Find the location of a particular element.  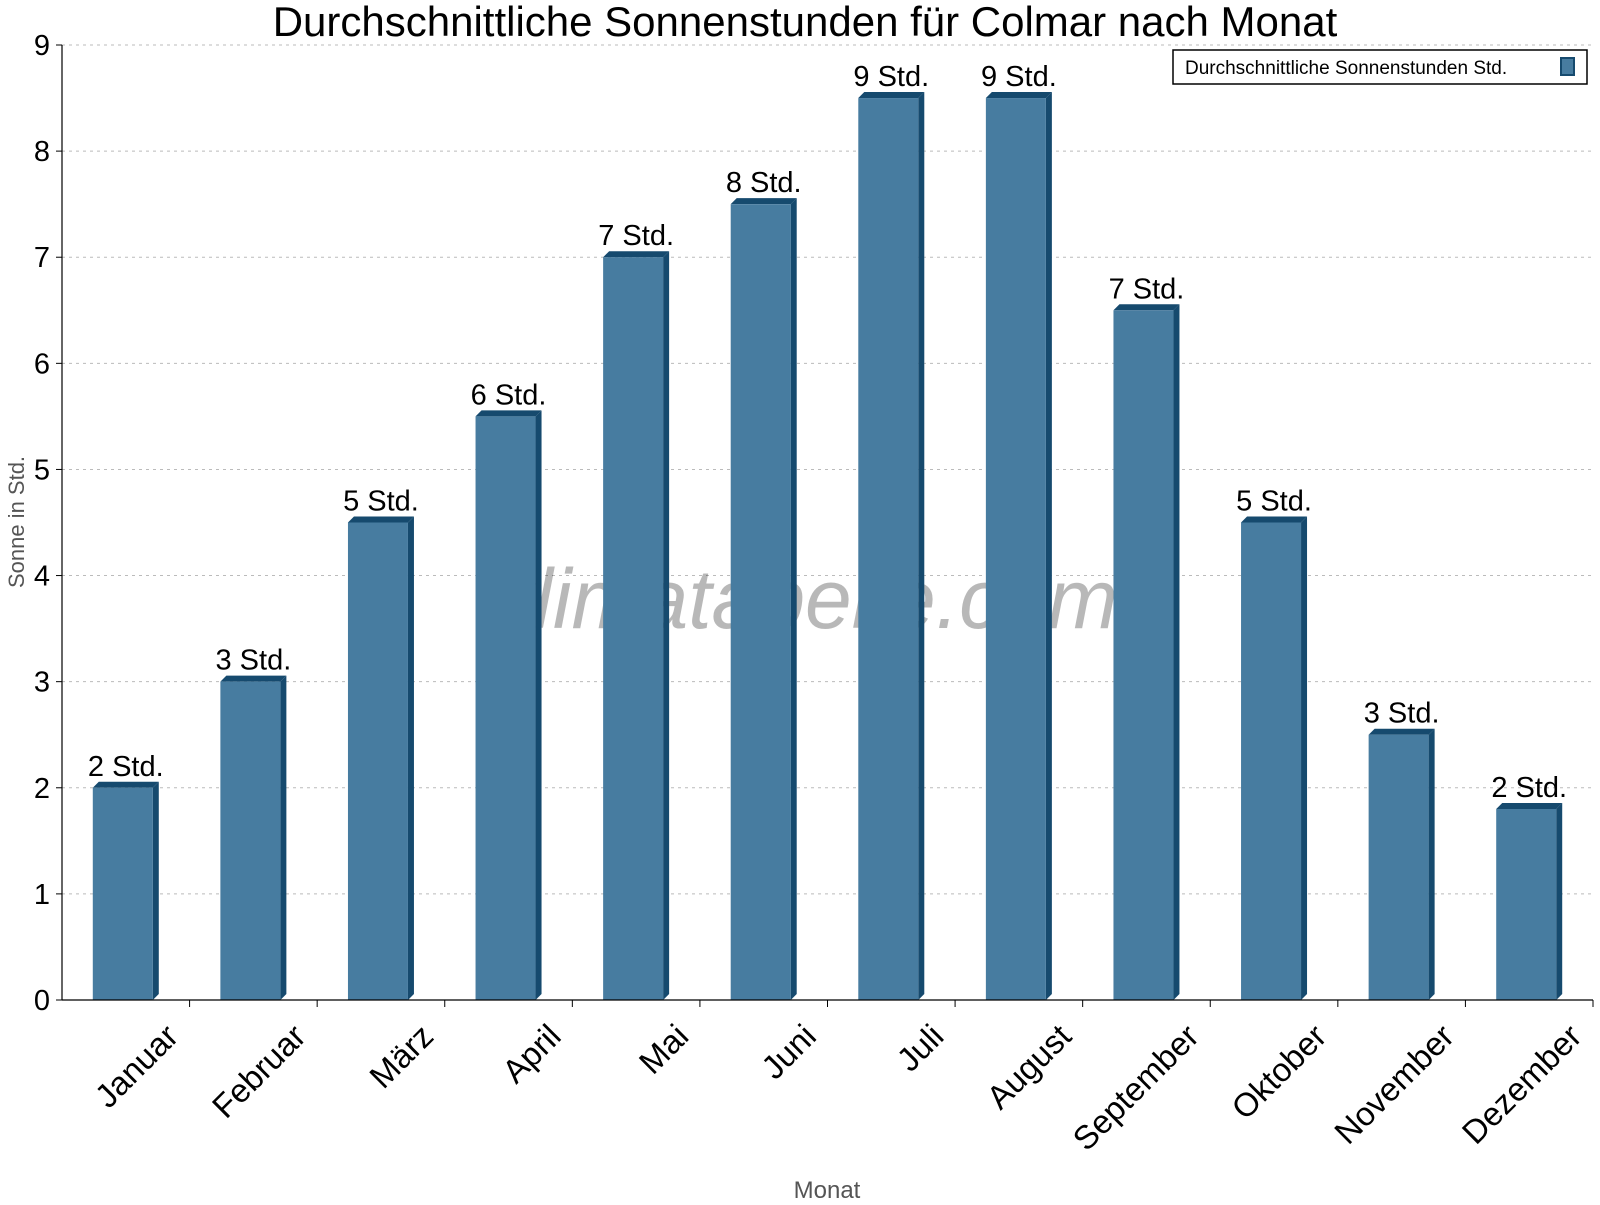

legend: Durchschnittliche Sonnenstunden Std. is located at coordinates (1380, 67).